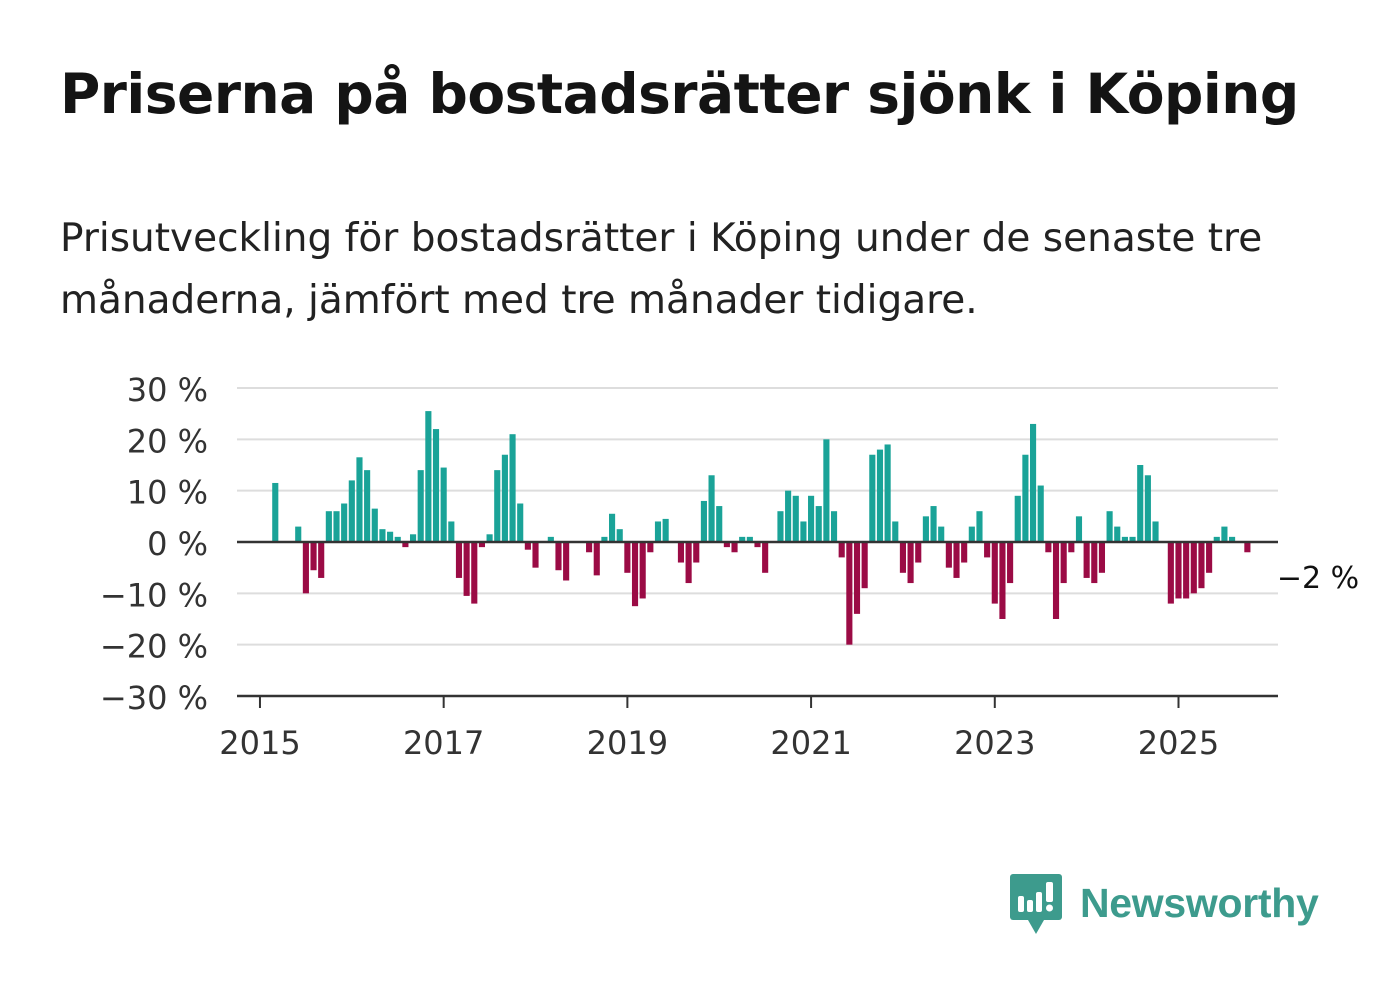 Image resolution: width=1382 pixels, height=999 pixels. What do you see at coordinates (154, 595) in the screenshot?
I see `y-tick-label: −10 %` at bounding box center [154, 595].